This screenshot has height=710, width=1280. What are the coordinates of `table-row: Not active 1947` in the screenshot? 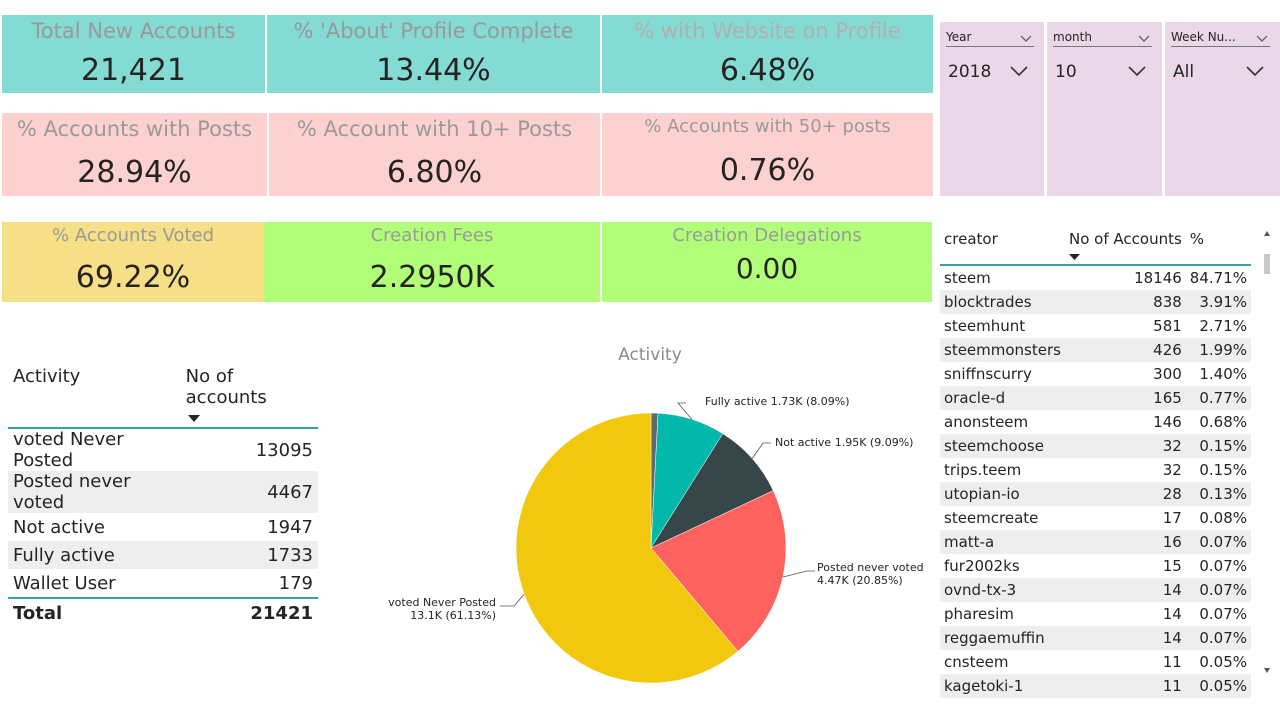 It's located at (163, 527).